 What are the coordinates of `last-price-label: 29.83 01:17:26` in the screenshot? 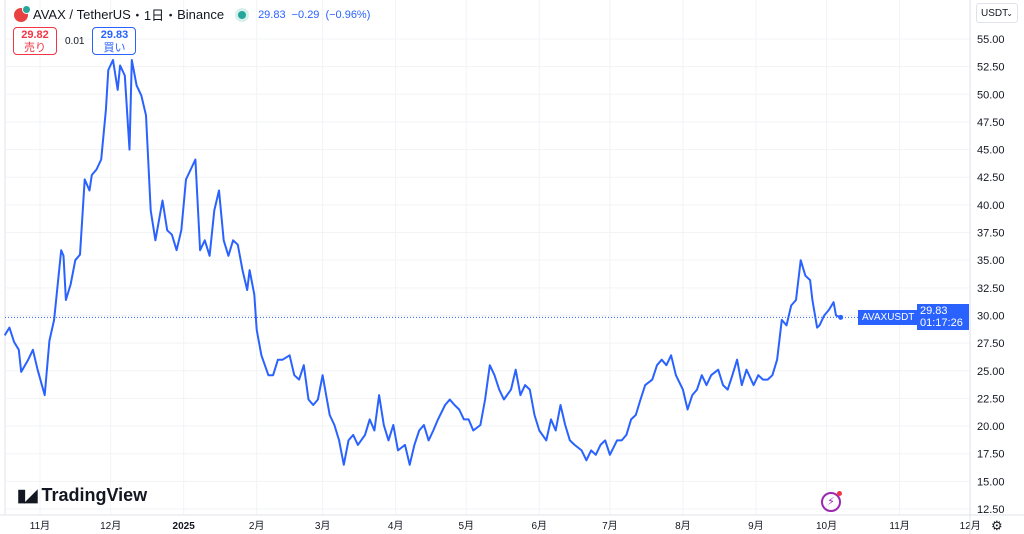 It's located at (943, 317).